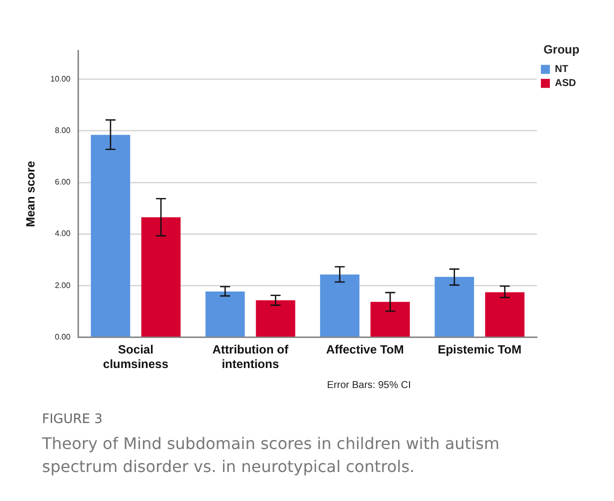 The width and height of the screenshot is (614, 501). I want to click on x-tick-label: Affective ToM, so click(365, 349).